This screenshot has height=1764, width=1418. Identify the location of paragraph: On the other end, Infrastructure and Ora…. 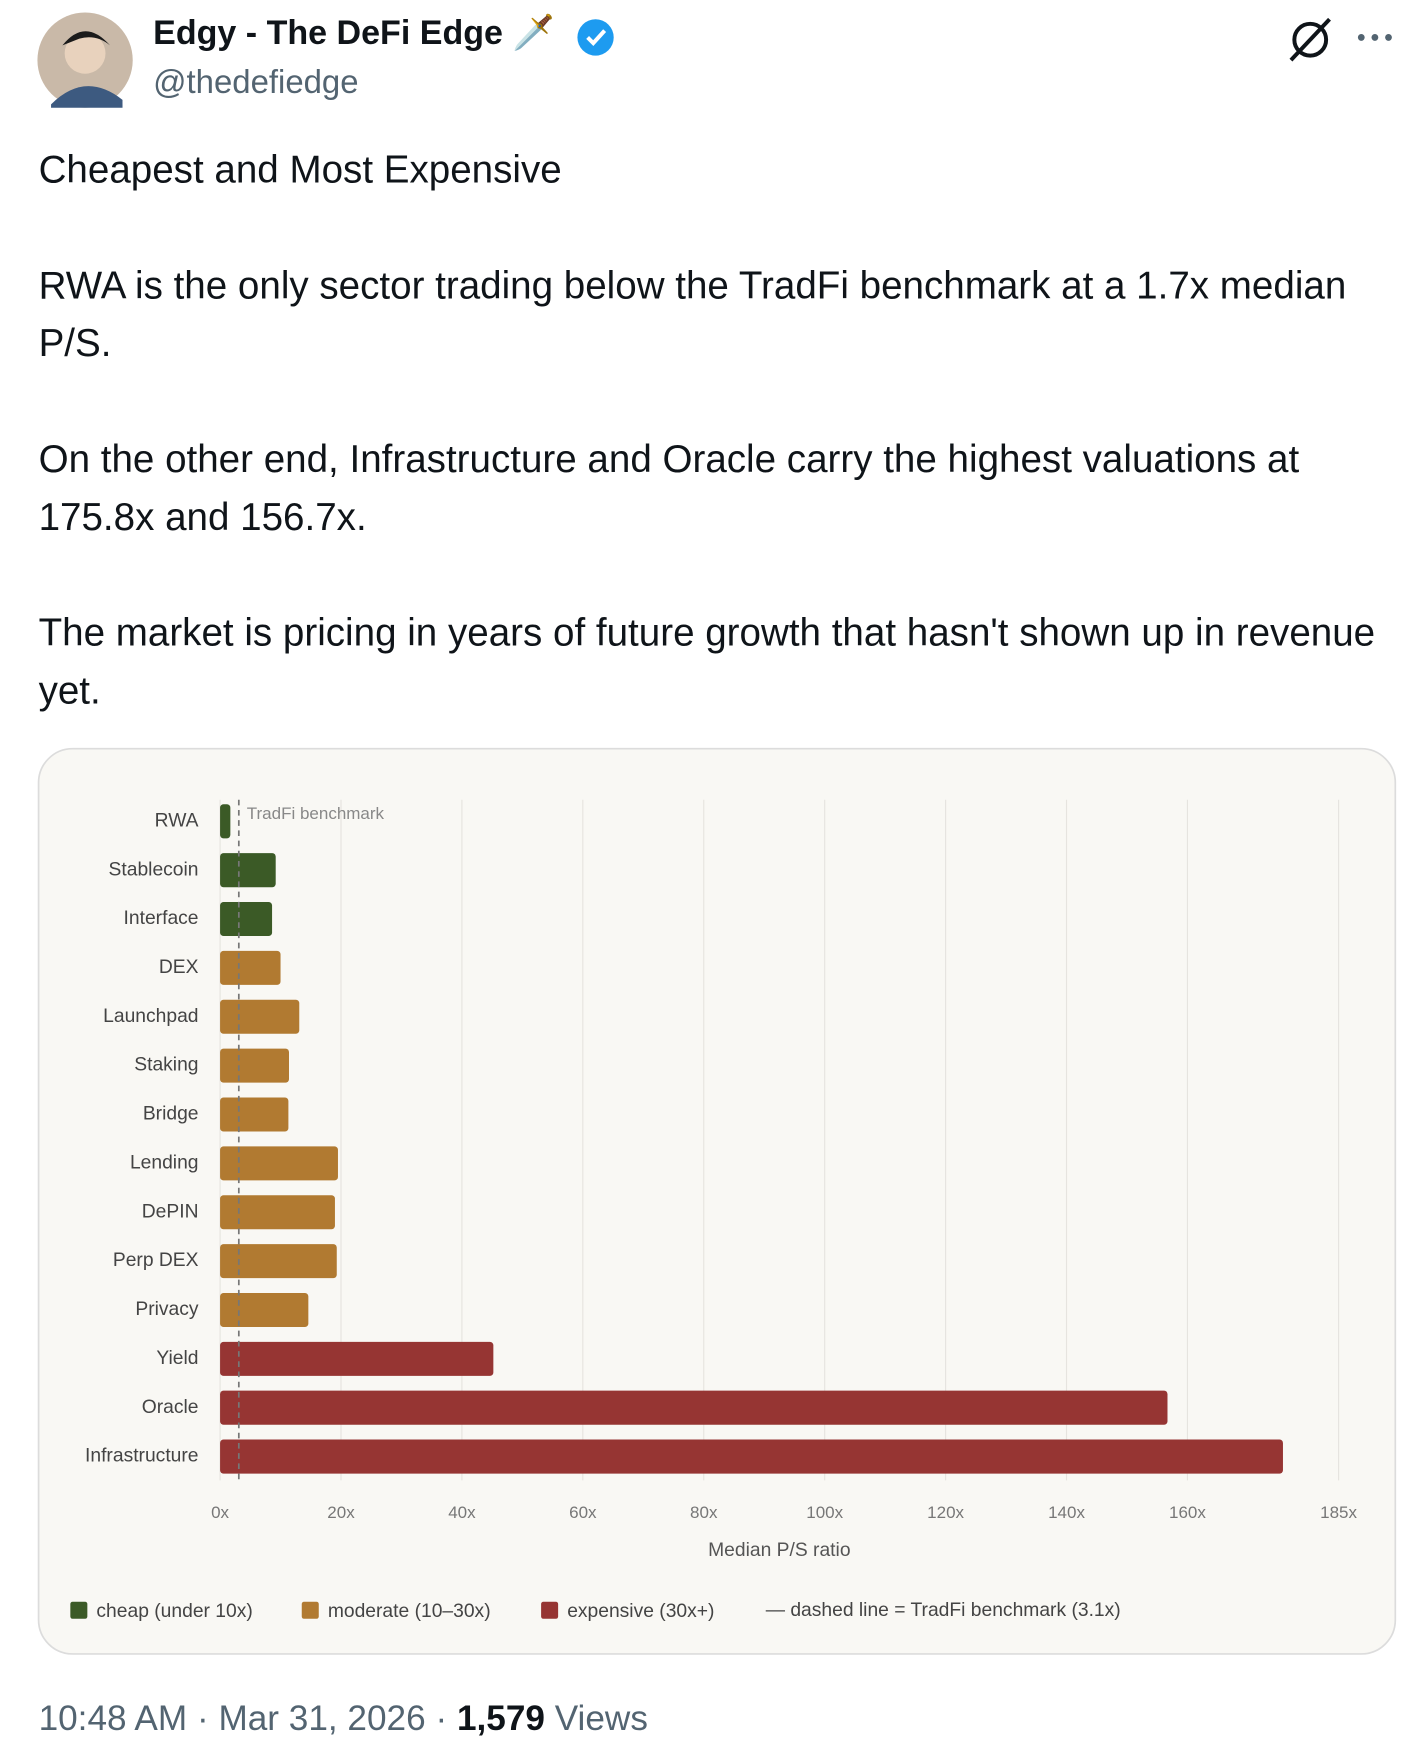
(669, 488).